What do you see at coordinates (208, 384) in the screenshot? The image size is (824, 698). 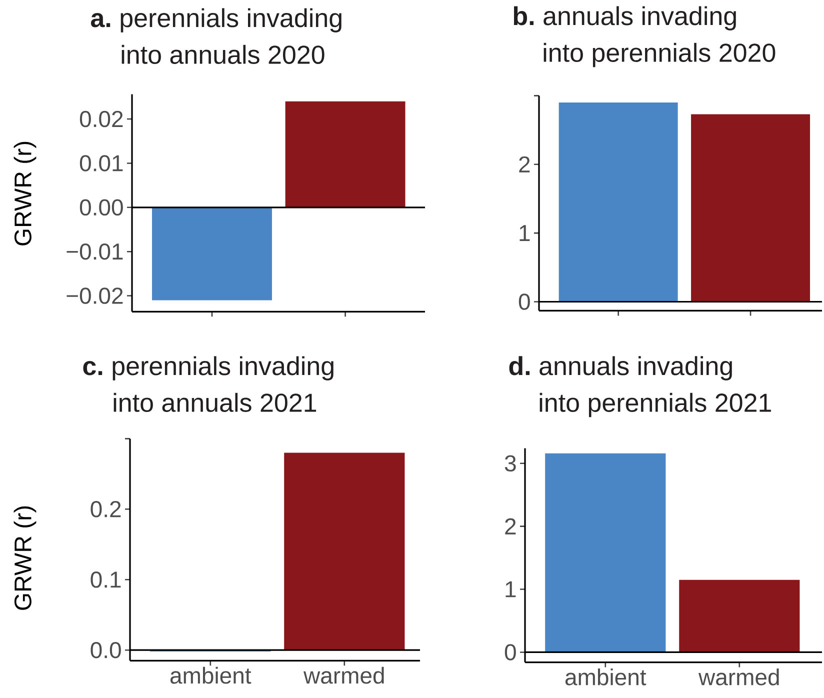 I see `chart-title: c. perennials invading into annuals 2021` at bounding box center [208, 384].